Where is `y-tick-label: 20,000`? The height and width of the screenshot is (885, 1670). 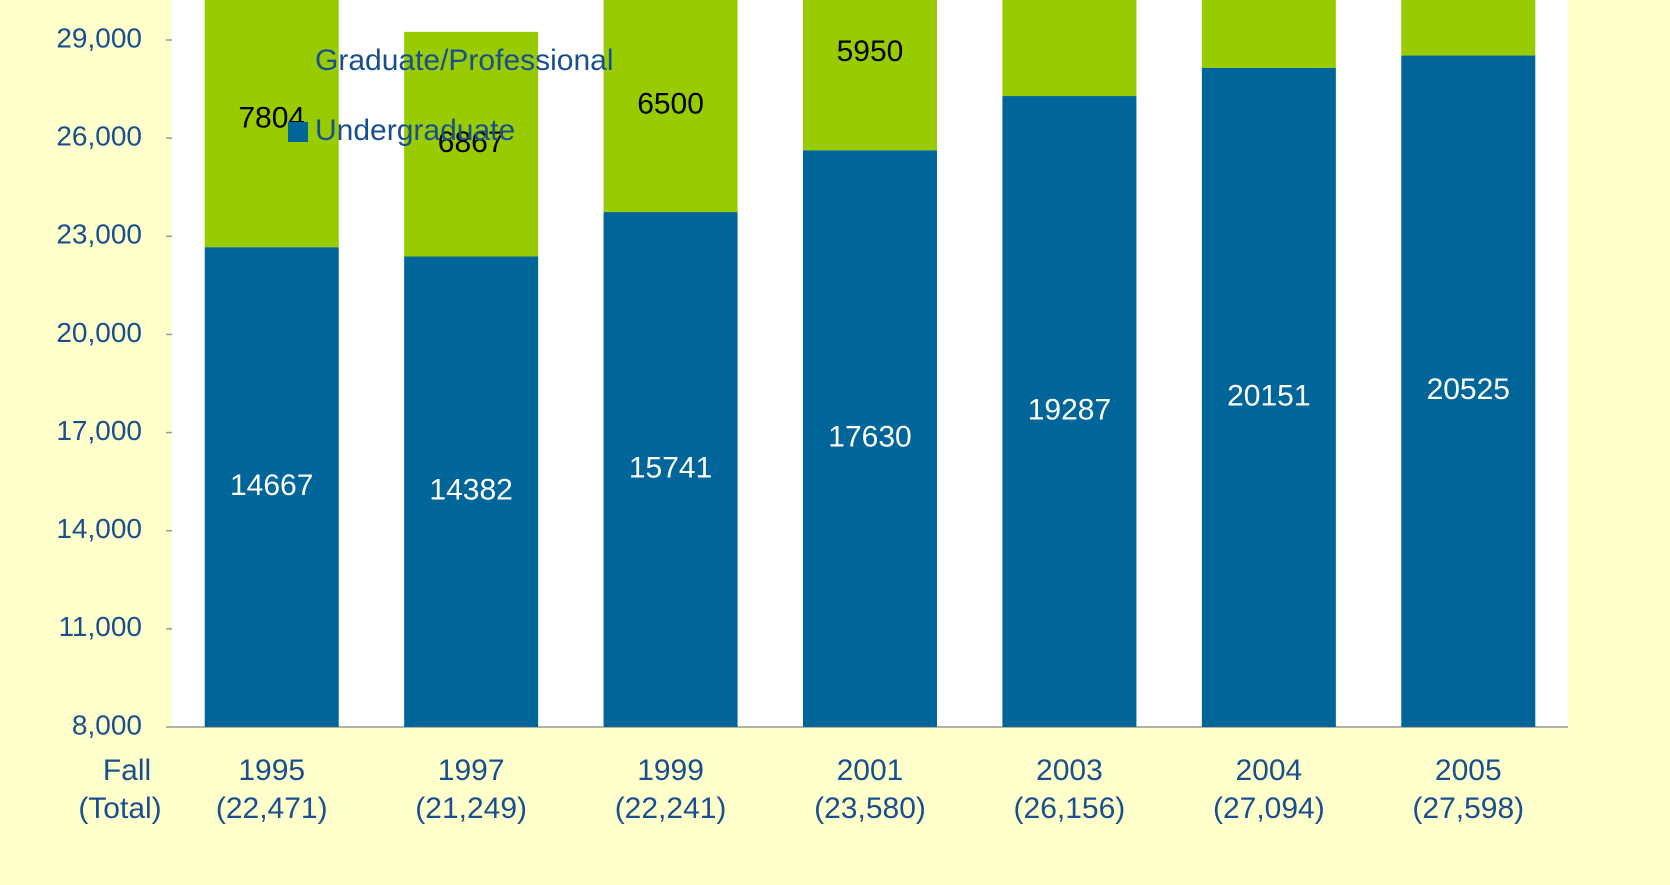 y-tick-label: 20,000 is located at coordinates (99, 332).